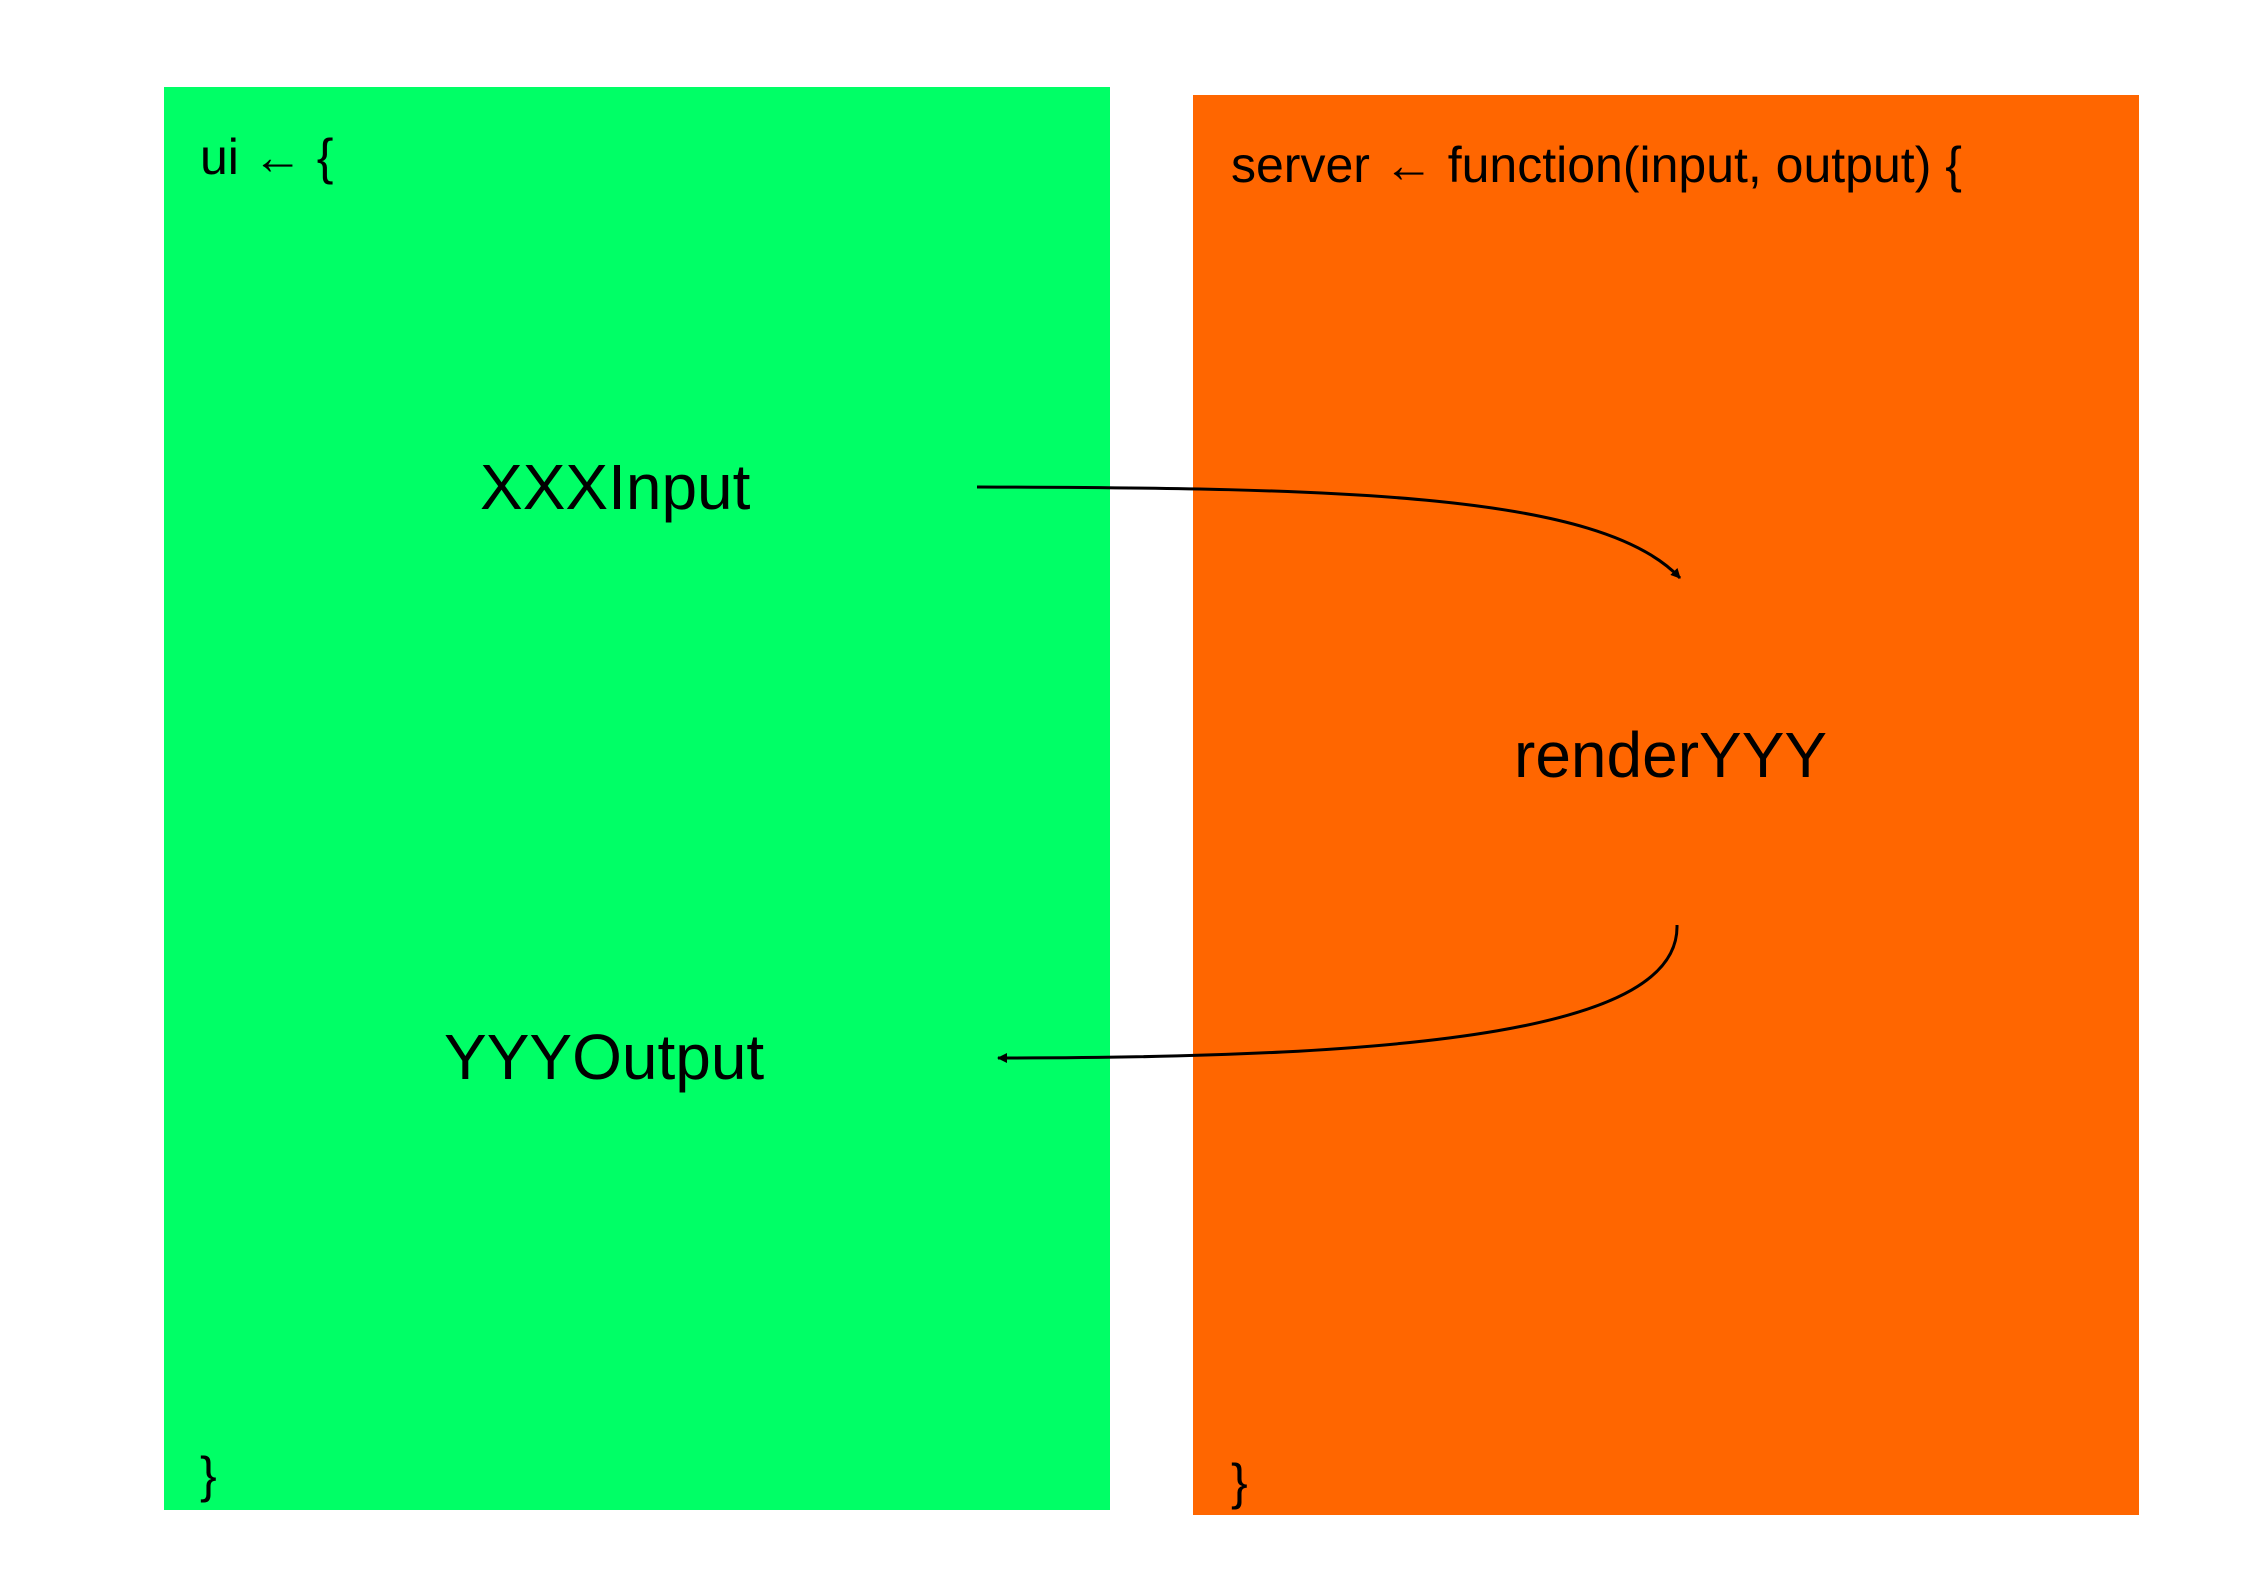 Image resolution: width=2245 pixels, height=1588 pixels. What do you see at coordinates (208, 1475) in the screenshot?
I see `ui-close-brace: }` at bounding box center [208, 1475].